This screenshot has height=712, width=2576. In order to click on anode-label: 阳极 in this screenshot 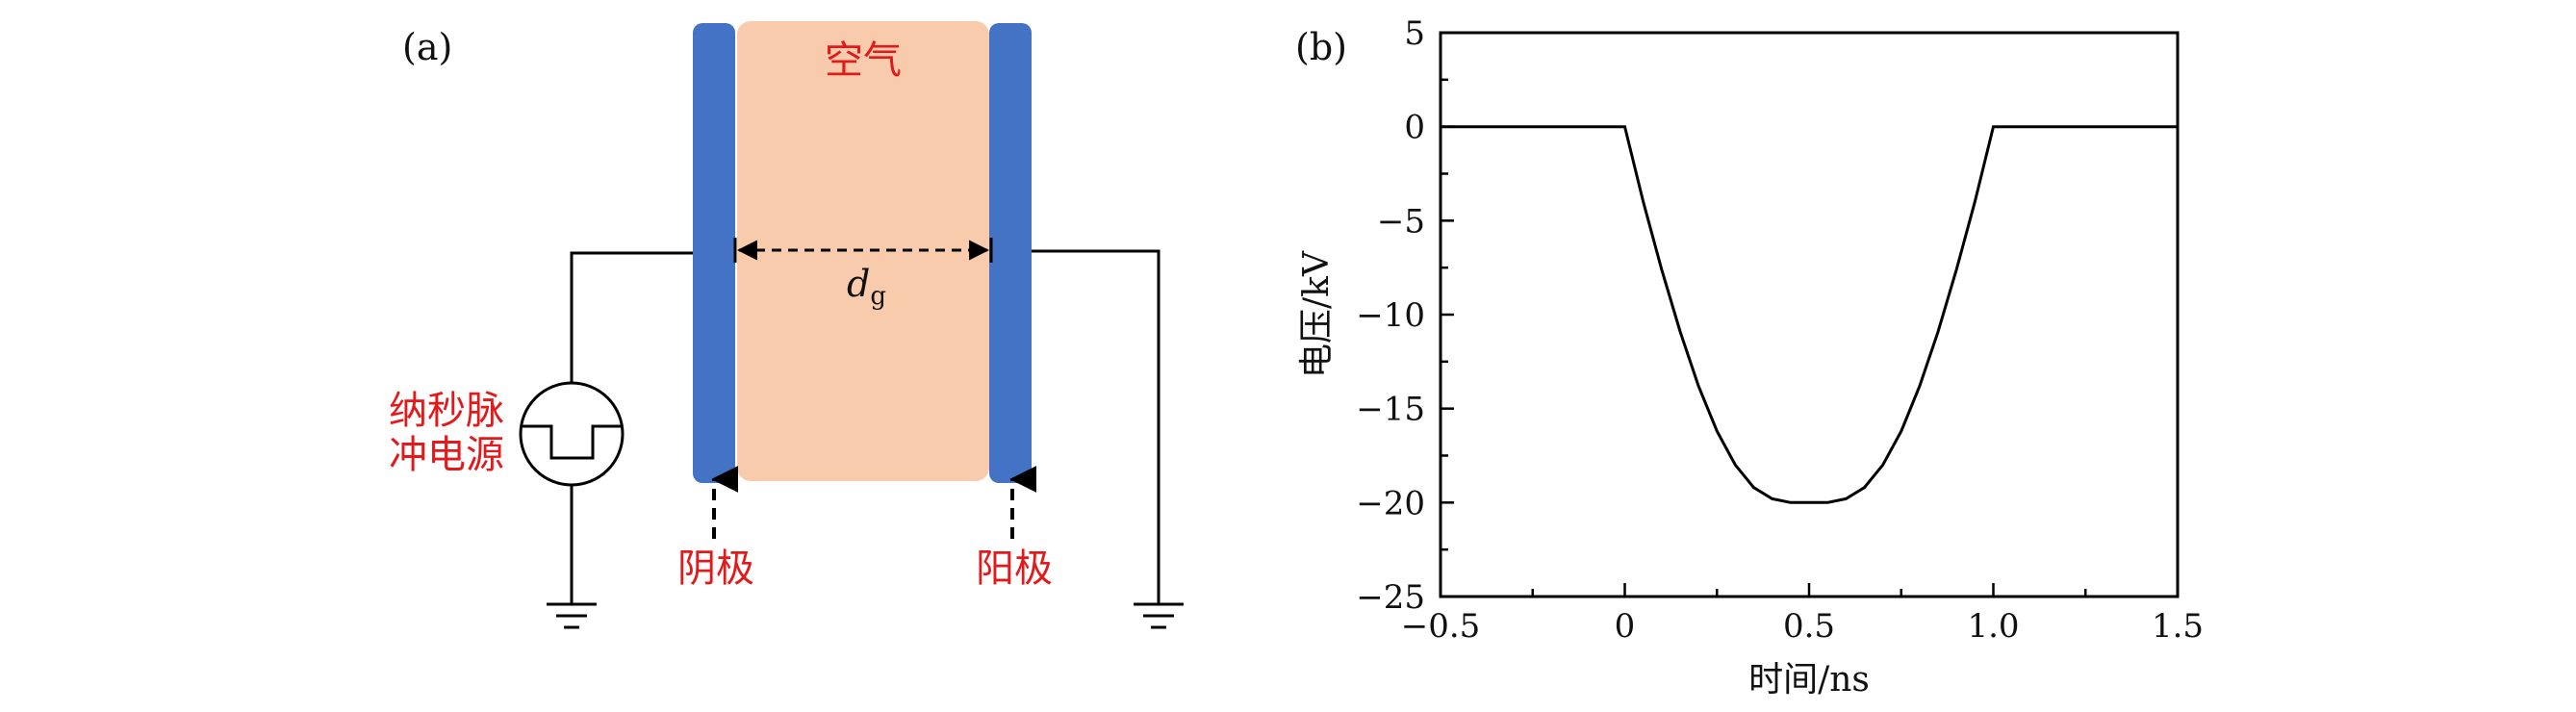, I will do `click(1014, 569)`.